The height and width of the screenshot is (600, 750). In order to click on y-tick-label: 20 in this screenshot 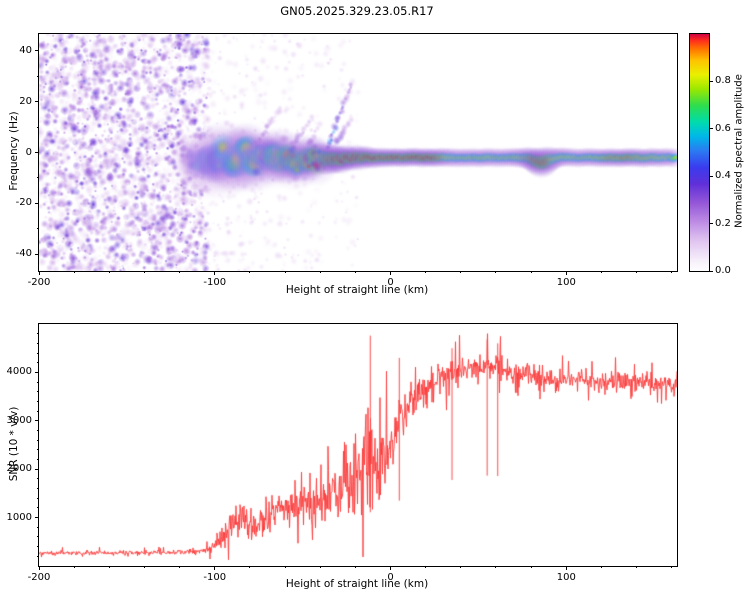, I will do `click(25, 101)`.